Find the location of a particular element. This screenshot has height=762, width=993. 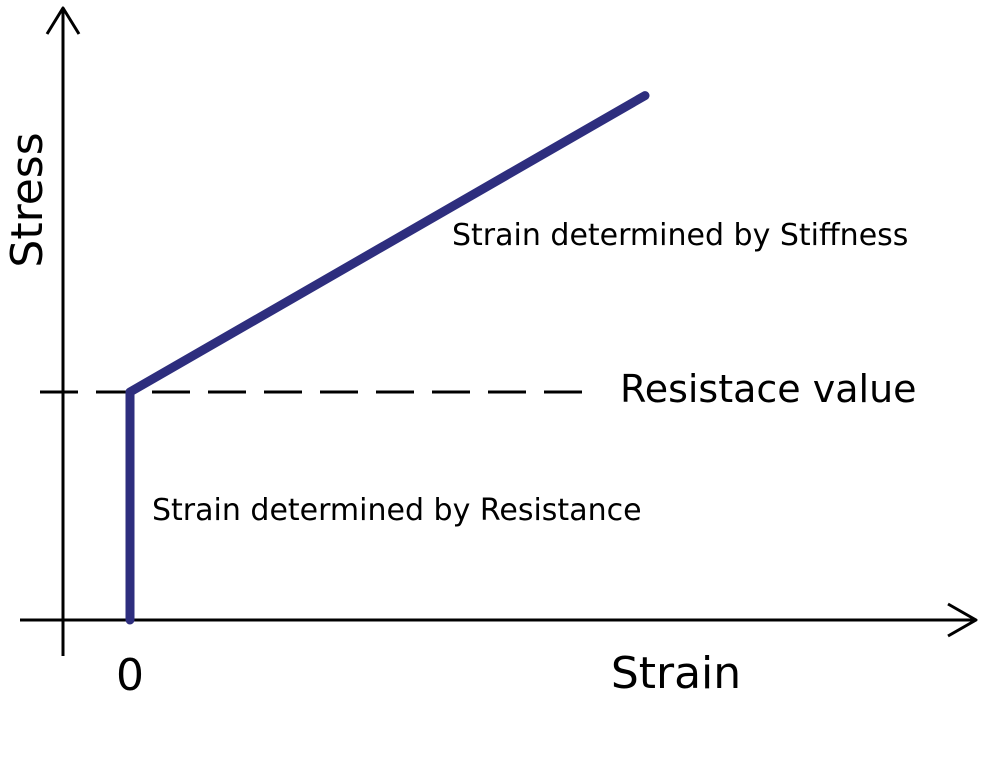

stiffness-region-annotation: Strain determined by Stiffness is located at coordinates (680, 235).